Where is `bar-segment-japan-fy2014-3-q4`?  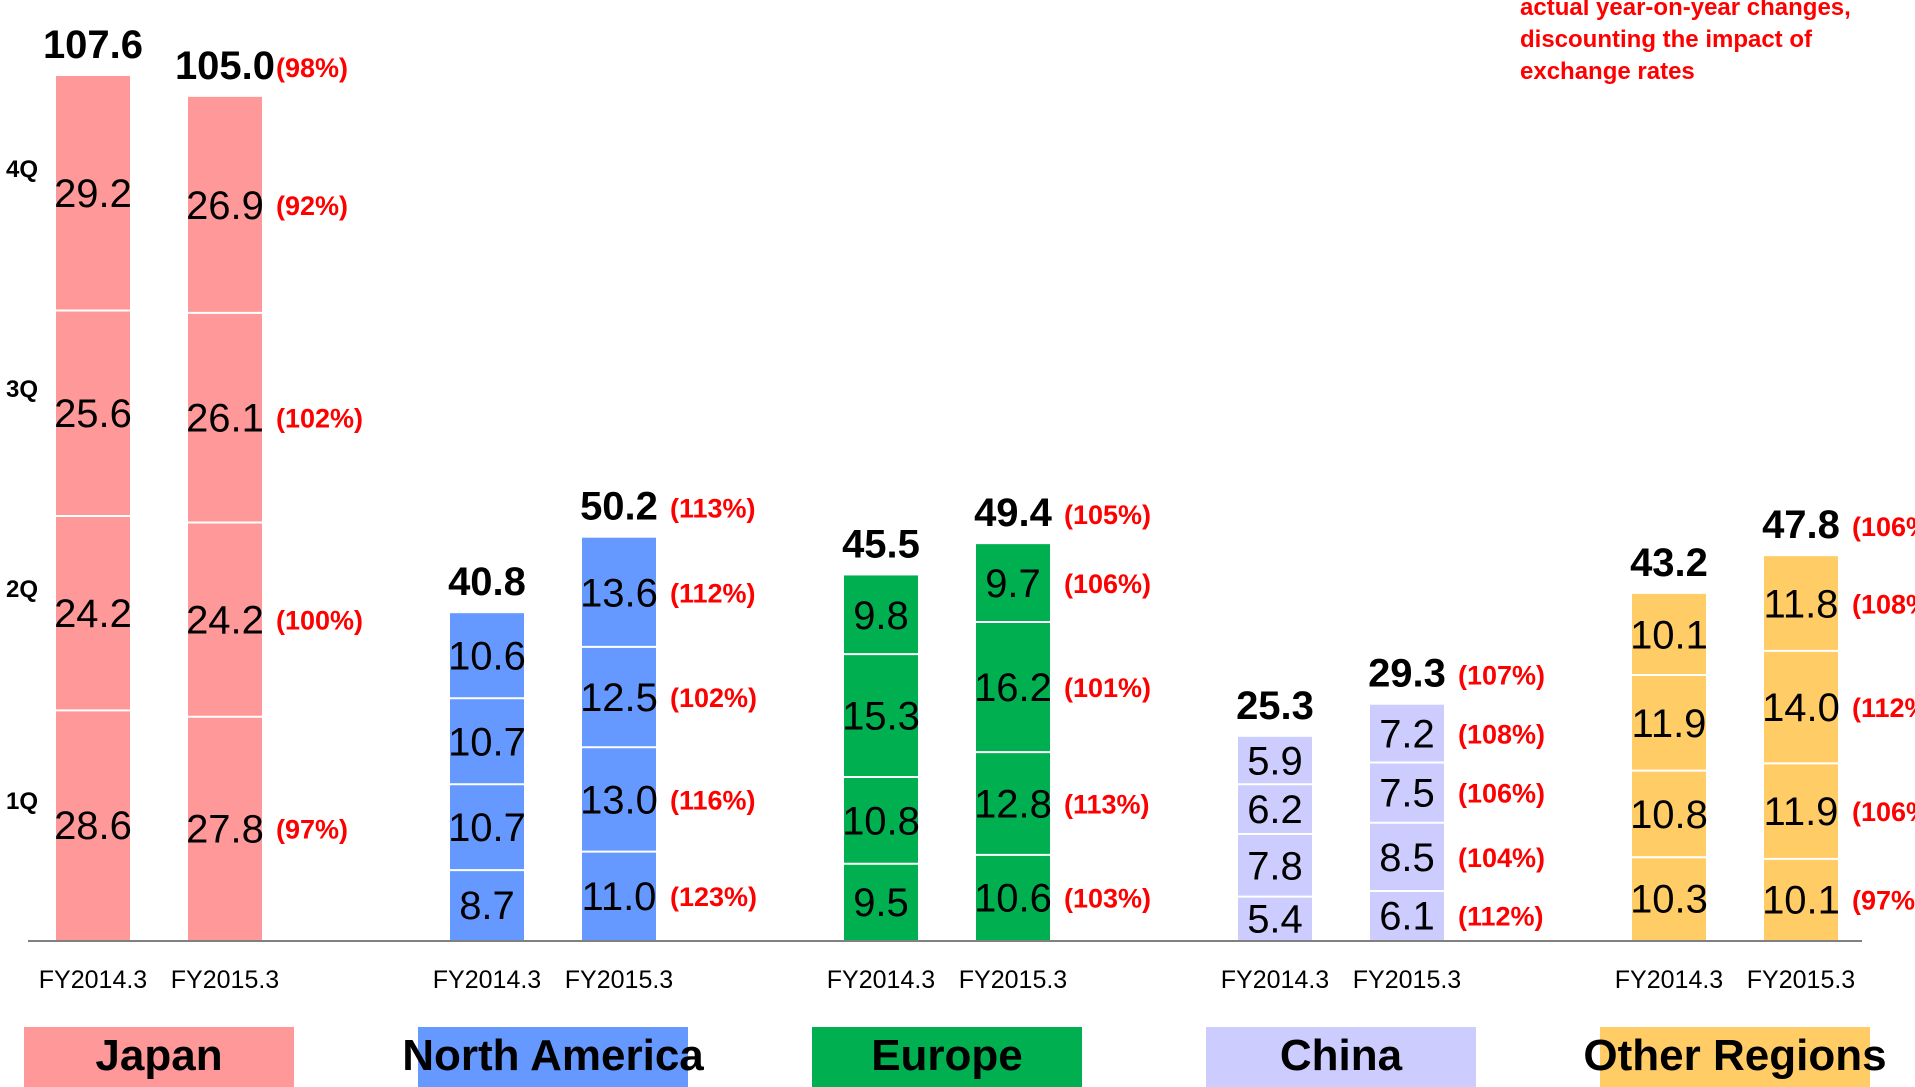
bar-segment-japan-fy2014-3-q4 is located at coordinates (93, 193).